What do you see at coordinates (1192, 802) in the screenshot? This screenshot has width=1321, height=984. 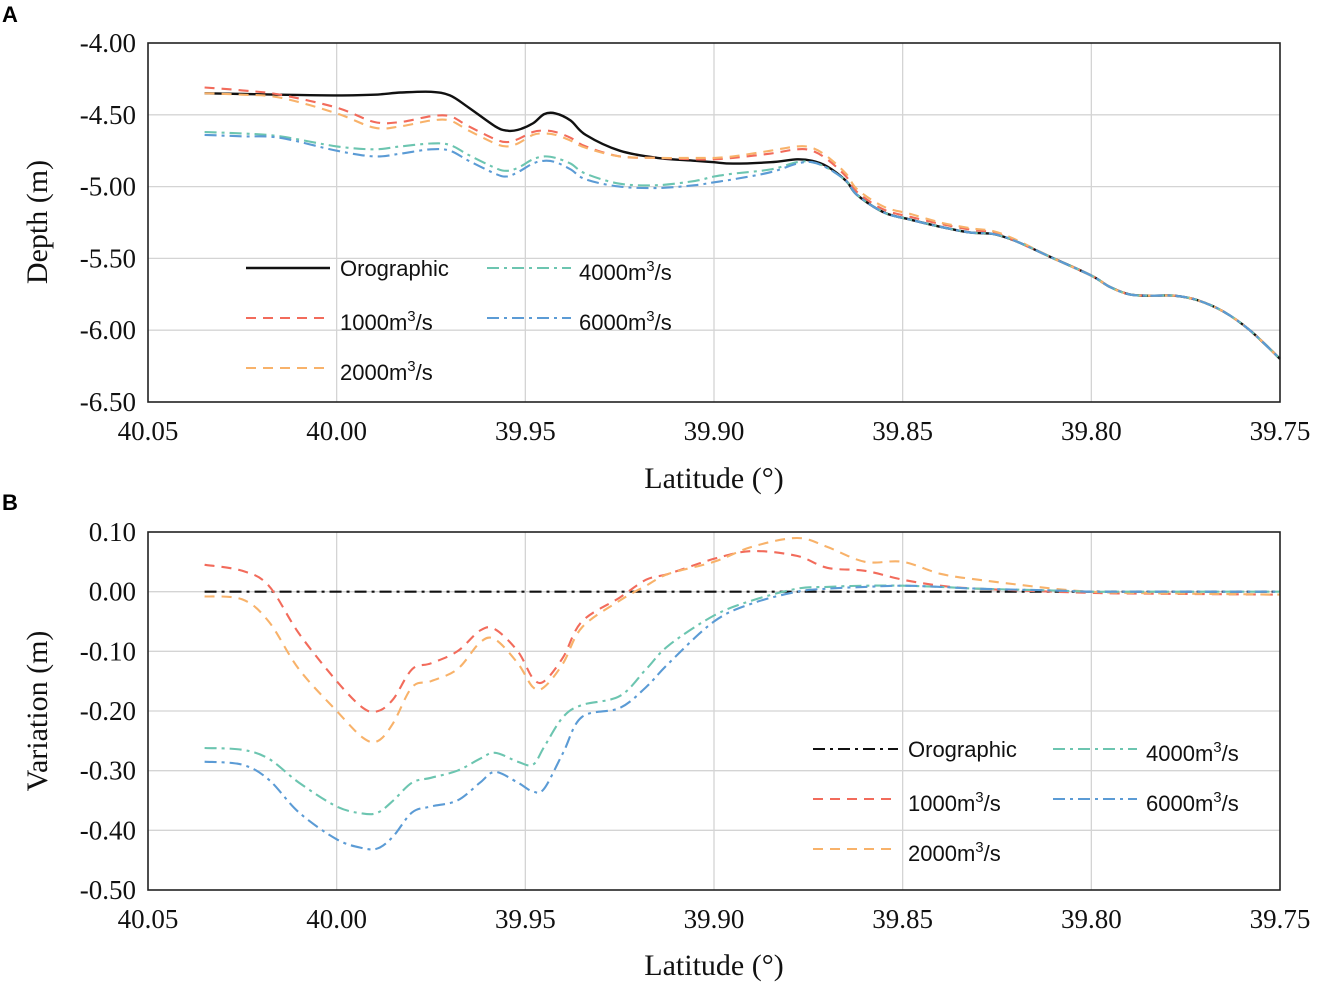 I see `legend-b-6000-label: 6000m3/s` at bounding box center [1192, 802].